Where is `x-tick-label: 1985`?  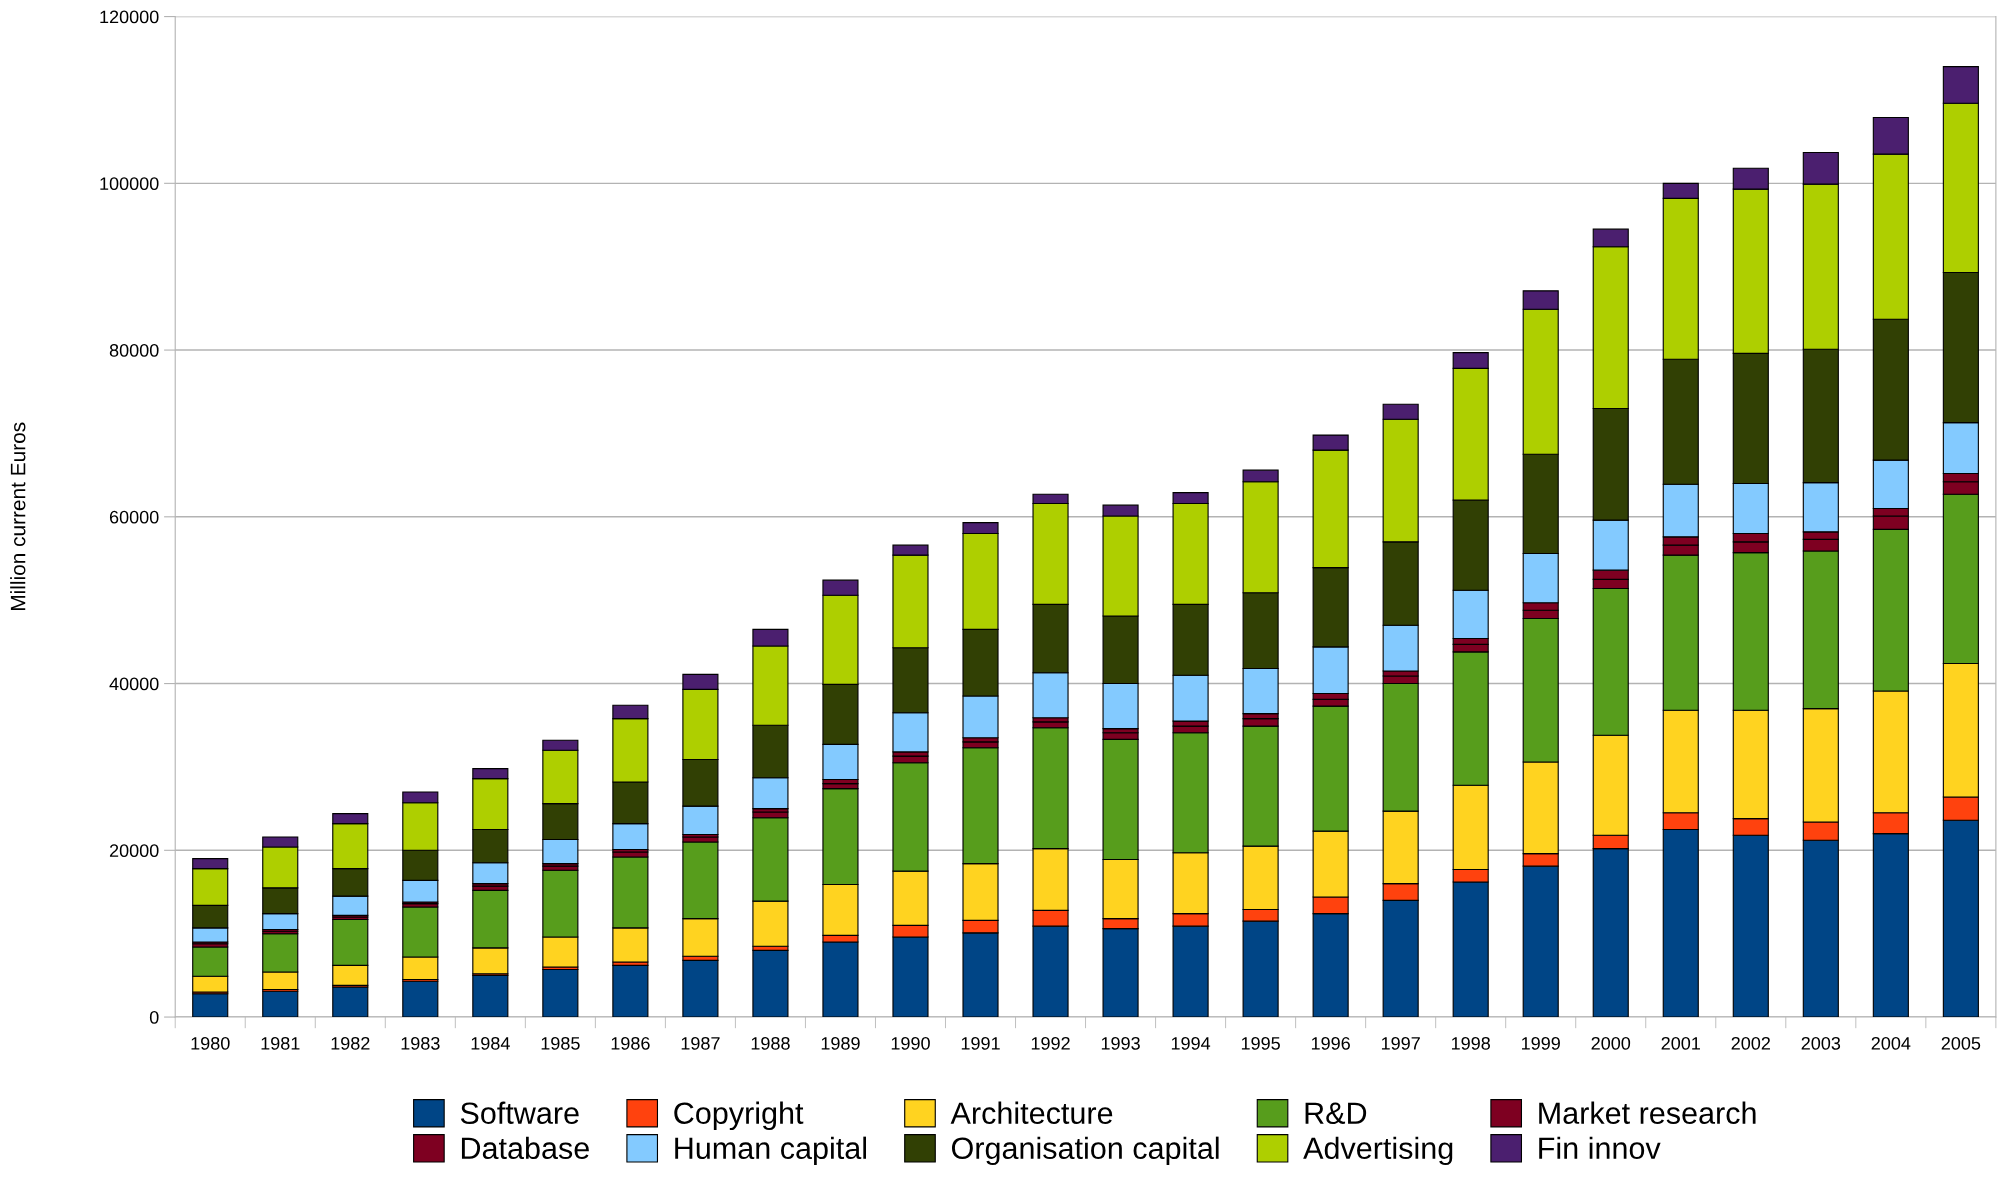
x-tick-label: 1985 is located at coordinates (560, 1043).